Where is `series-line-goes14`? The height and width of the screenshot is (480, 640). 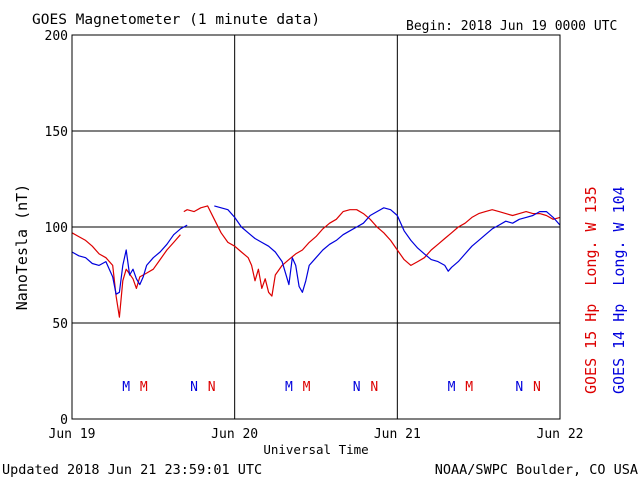 series-line-goes14 is located at coordinates (316, 250).